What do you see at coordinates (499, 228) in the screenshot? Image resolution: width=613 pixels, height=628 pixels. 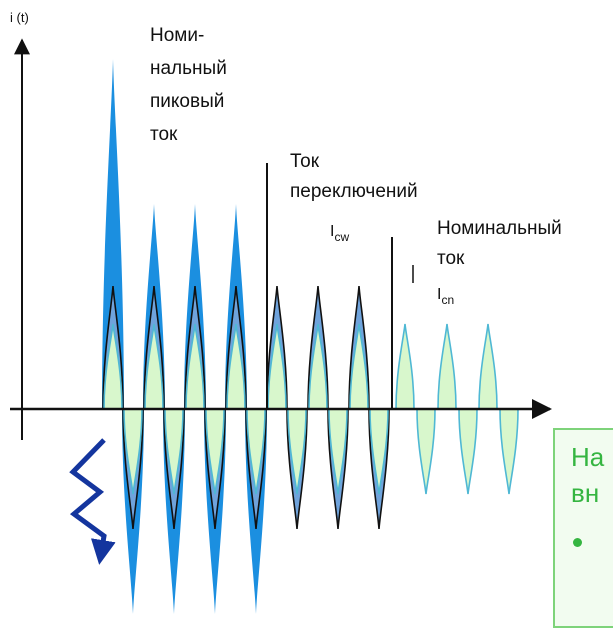 I see `nominal-label-line-1: Номинальный` at bounding box center [499, 228].